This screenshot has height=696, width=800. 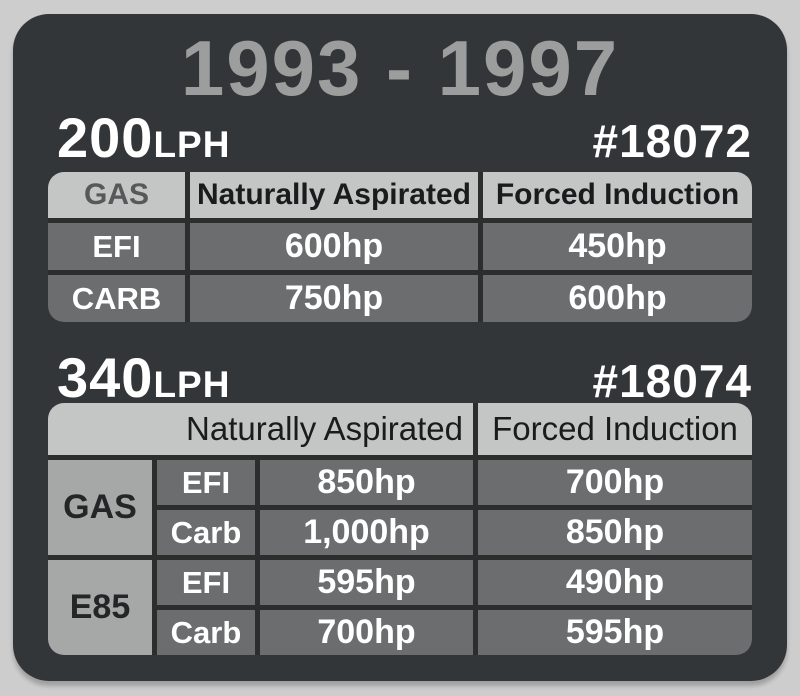 What do you see at coordinates (334, 246) in the screenshot?
I see `table1-efi-na-value: 600hp` at bounding box center [334, 246].